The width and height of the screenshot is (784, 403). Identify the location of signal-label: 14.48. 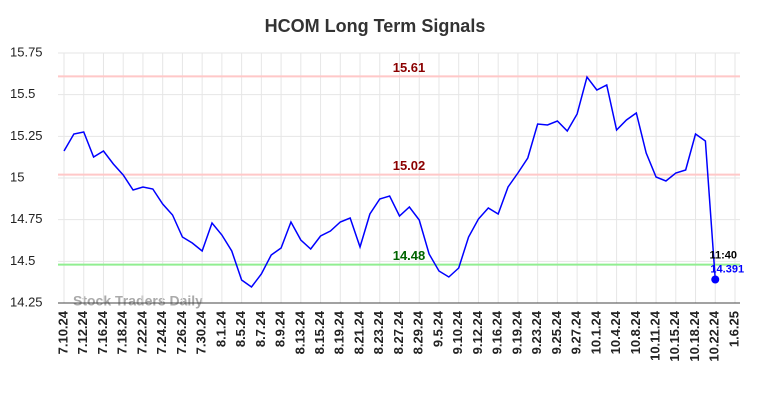
(409, 255).